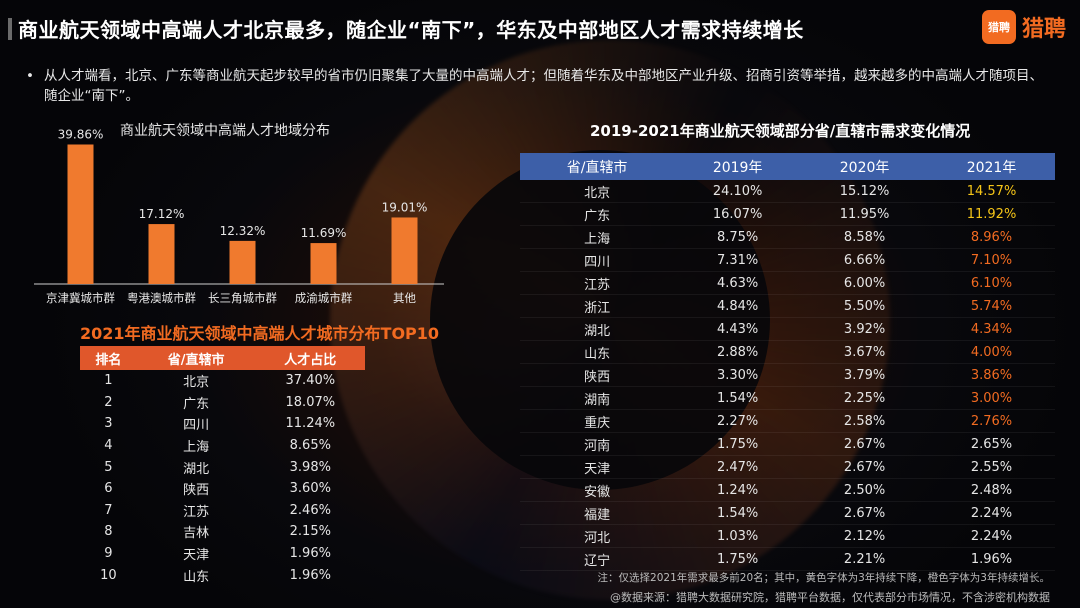 Image resolution: width=1080 pixels, height=608 pixels. What do you see at coordinates (597, 191) in the screenshot?
I see `table-cell: 北京` at bounding box center [597, 191].